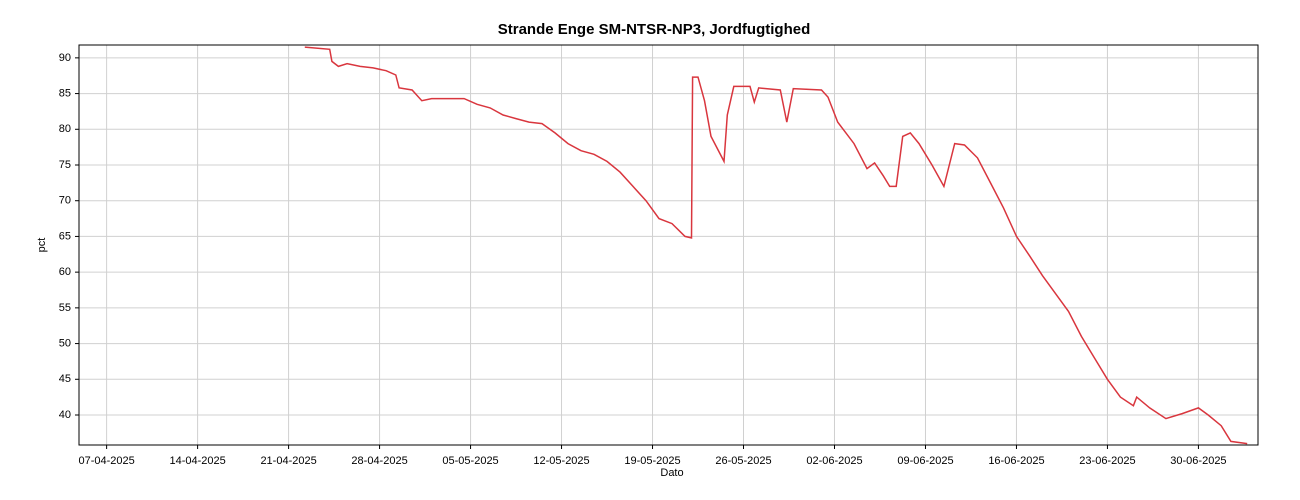 This screenshot has width=1300, height=500. Describe the element at coordinates (1107, 461) in the screenshot. I see `x-tick-label: 23-06-2025` at that location.